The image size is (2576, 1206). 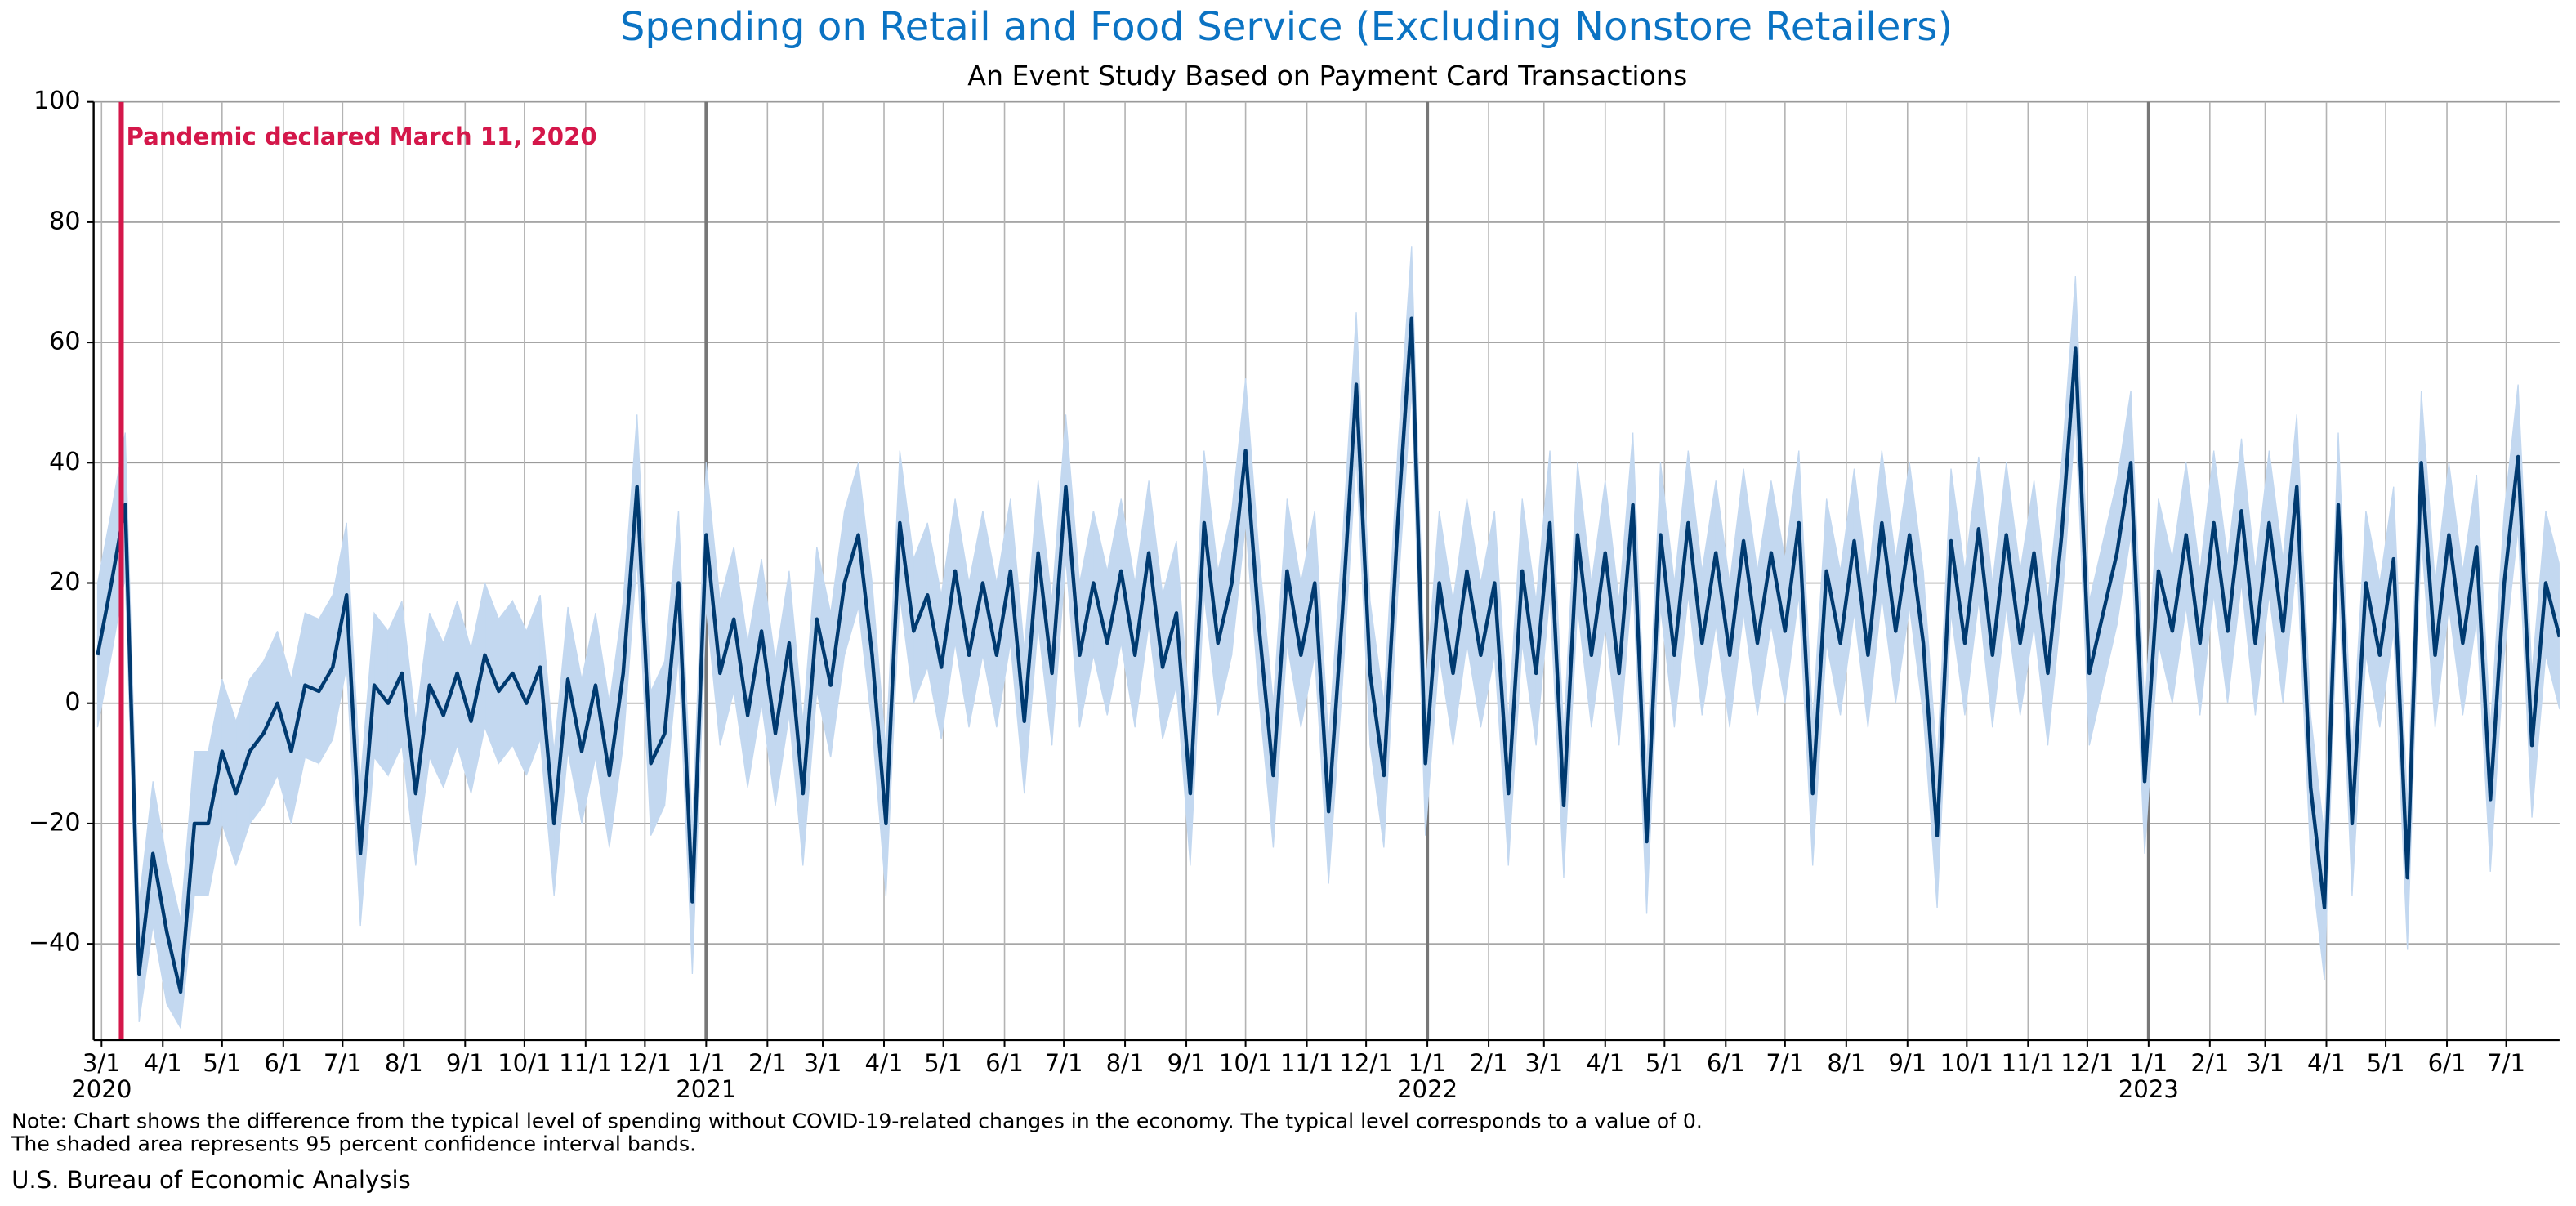 I want to click on y-tick-label: 40, so click(x=64, y=462).